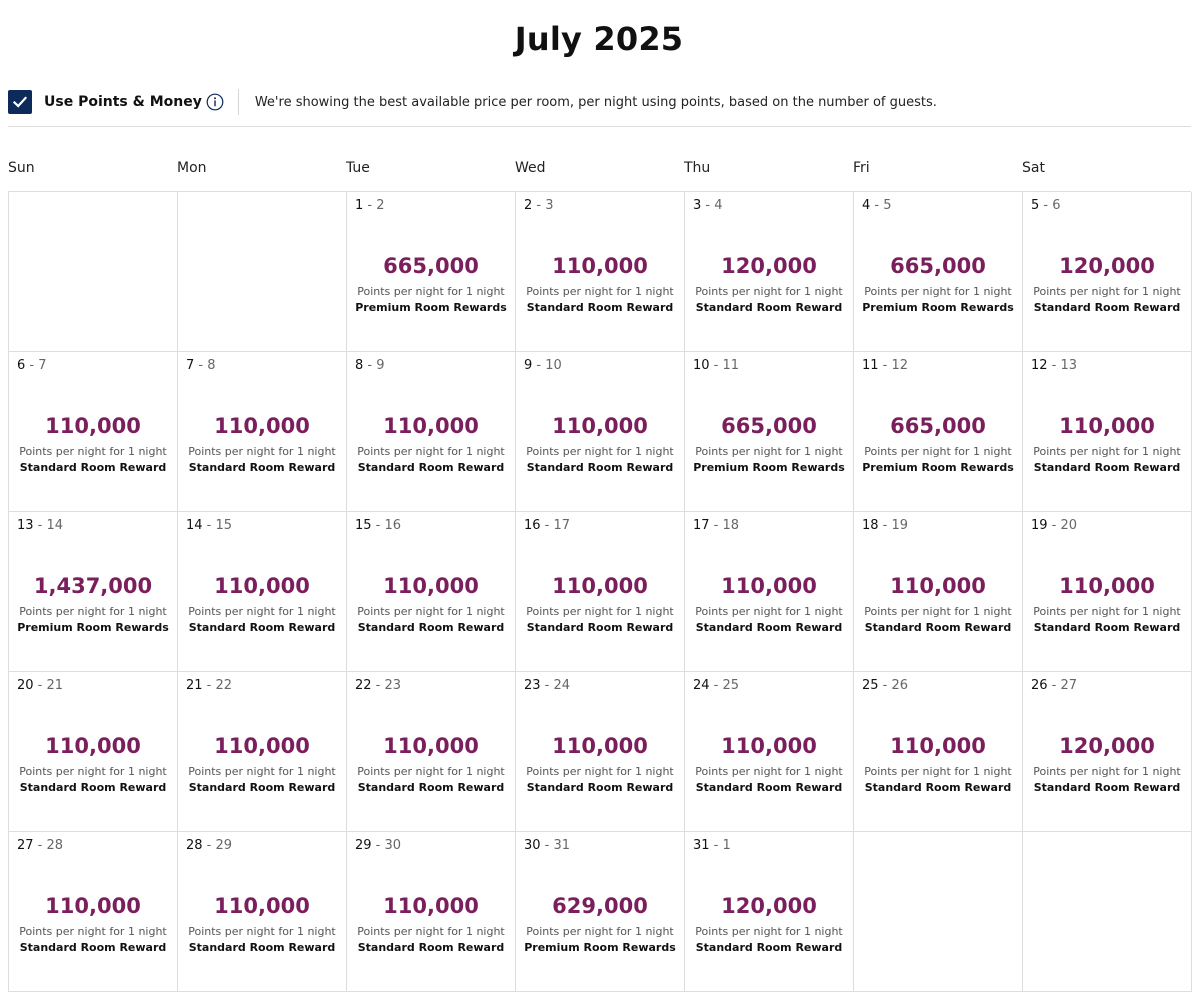  I want to click on checkout-date: 17, so click(562, 525).